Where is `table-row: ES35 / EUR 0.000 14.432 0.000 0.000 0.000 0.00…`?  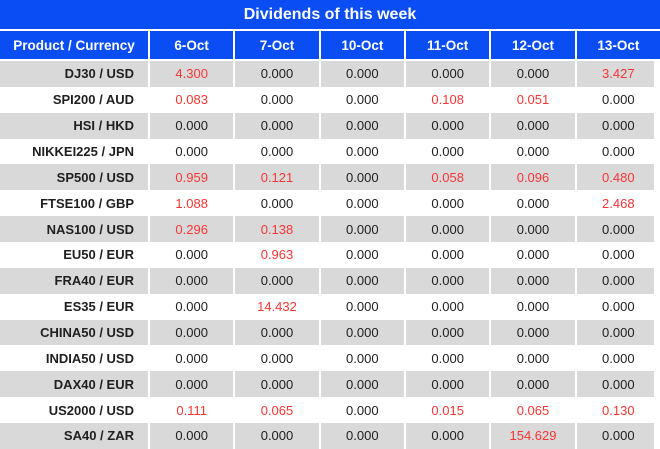
table-row: ES35 / EUR 0.000 14.432 0.000 0.000 0.000 0.00… is located at coordinates (330, 306).